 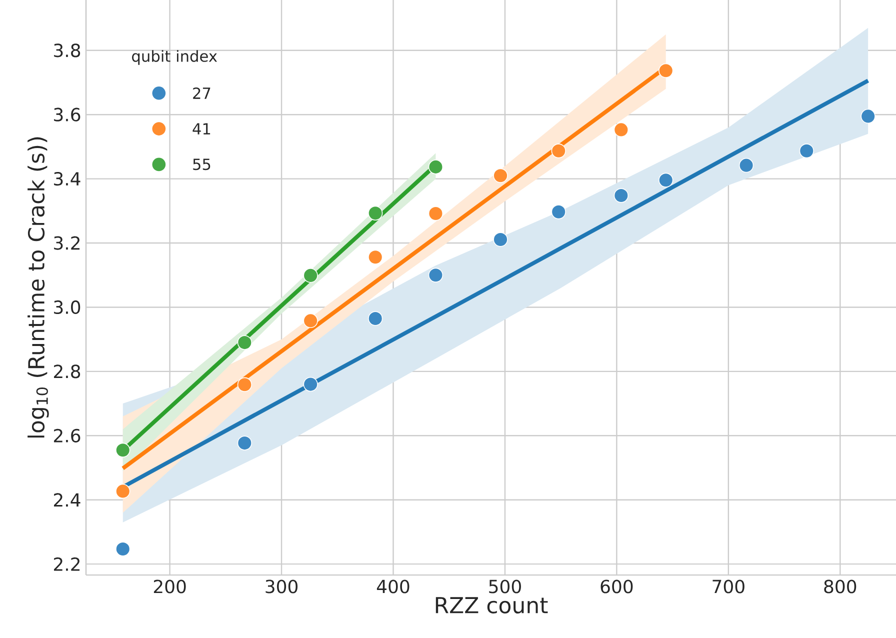 What do you see at coordinates (201, 128) in the screenshot?
I see `legend-label: 41` at bounding box center [201, 128].